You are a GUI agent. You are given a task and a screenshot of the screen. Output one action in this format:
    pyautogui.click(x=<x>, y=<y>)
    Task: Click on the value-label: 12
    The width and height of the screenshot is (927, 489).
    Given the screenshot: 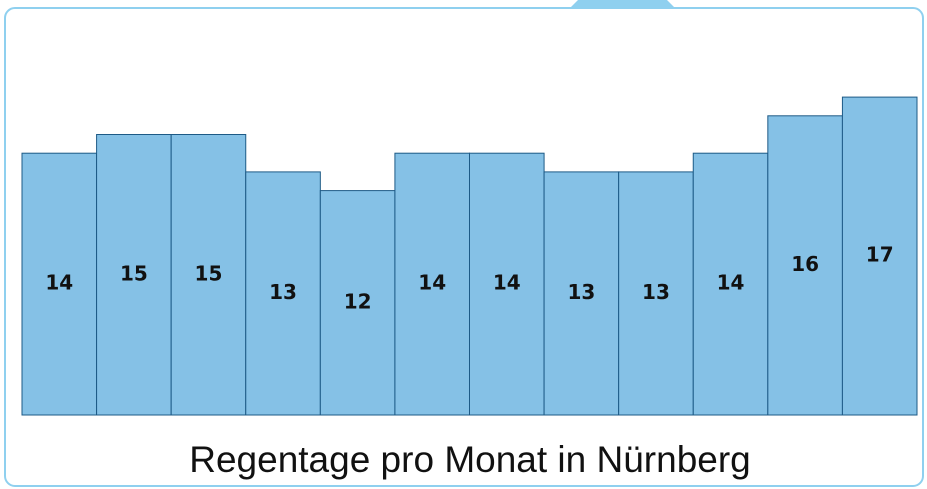 What is the action you would take?
    pyautogui.click(x=358, y=301)
    